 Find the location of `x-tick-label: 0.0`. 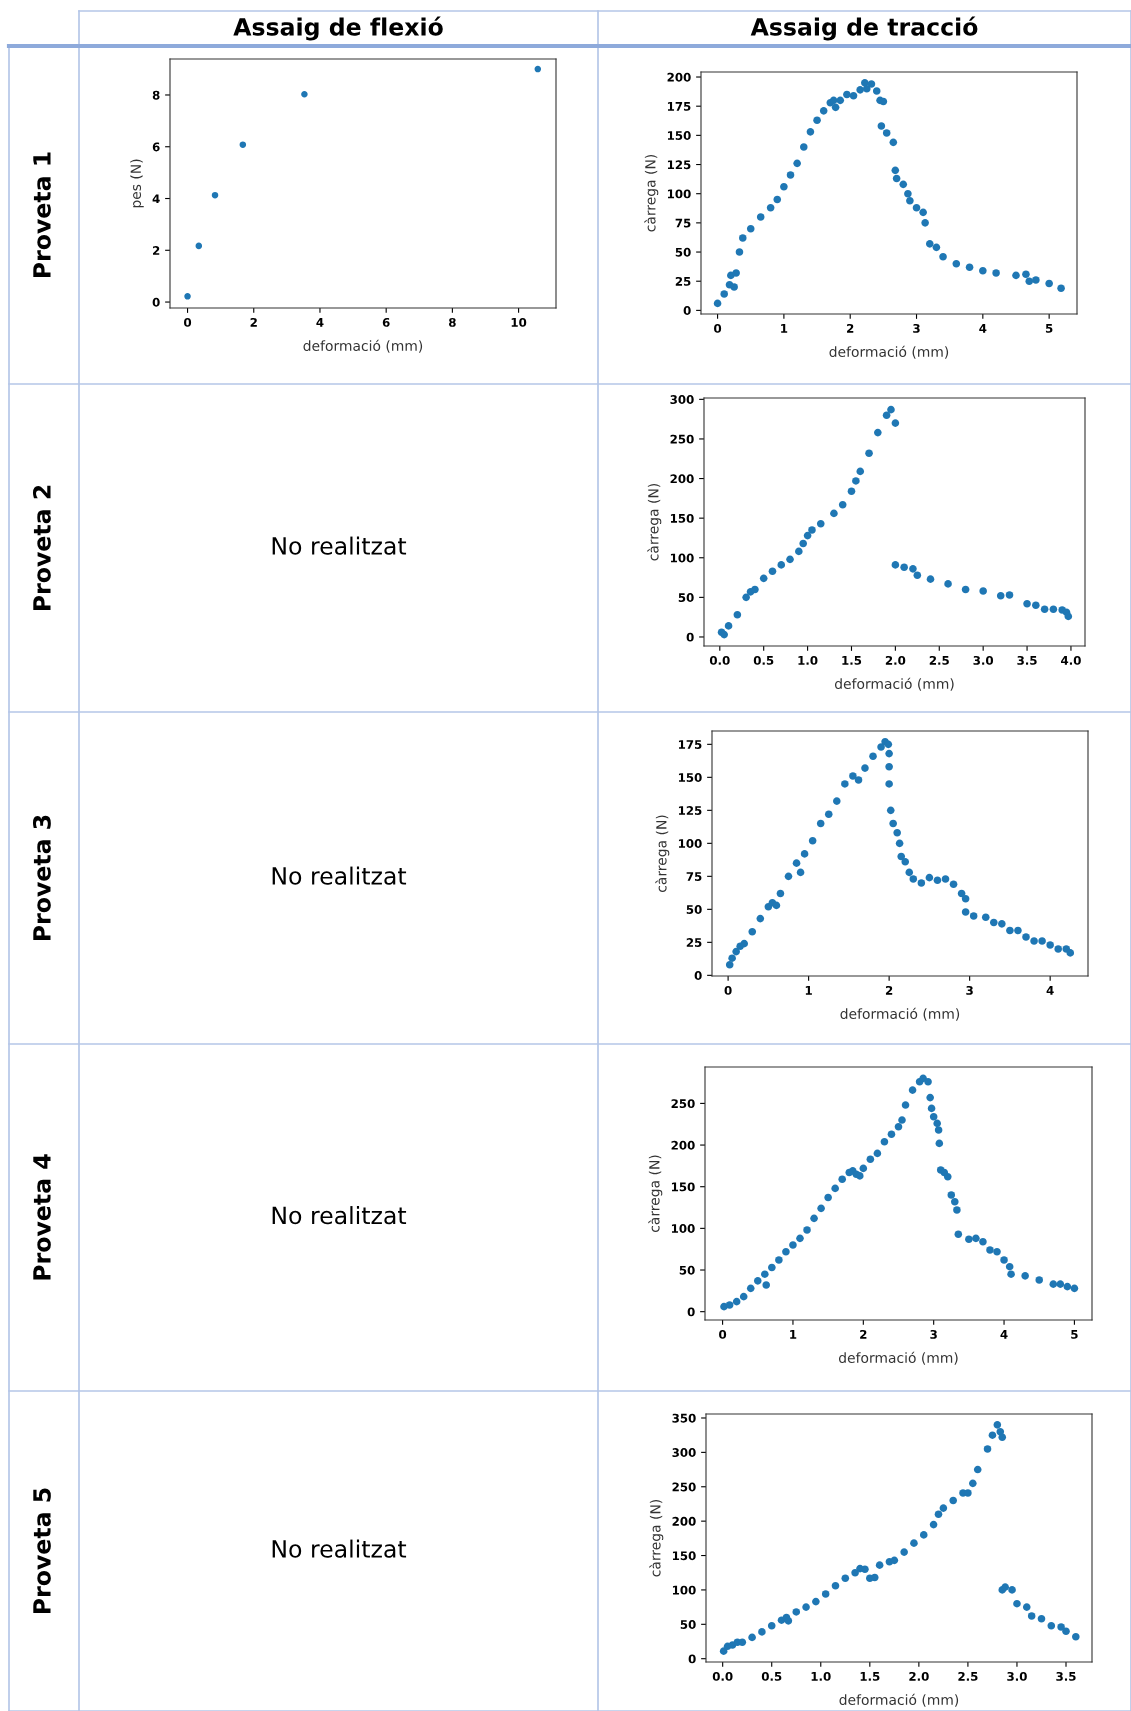

x-tick-label: 0.0 is located at coordinates (719, 660).